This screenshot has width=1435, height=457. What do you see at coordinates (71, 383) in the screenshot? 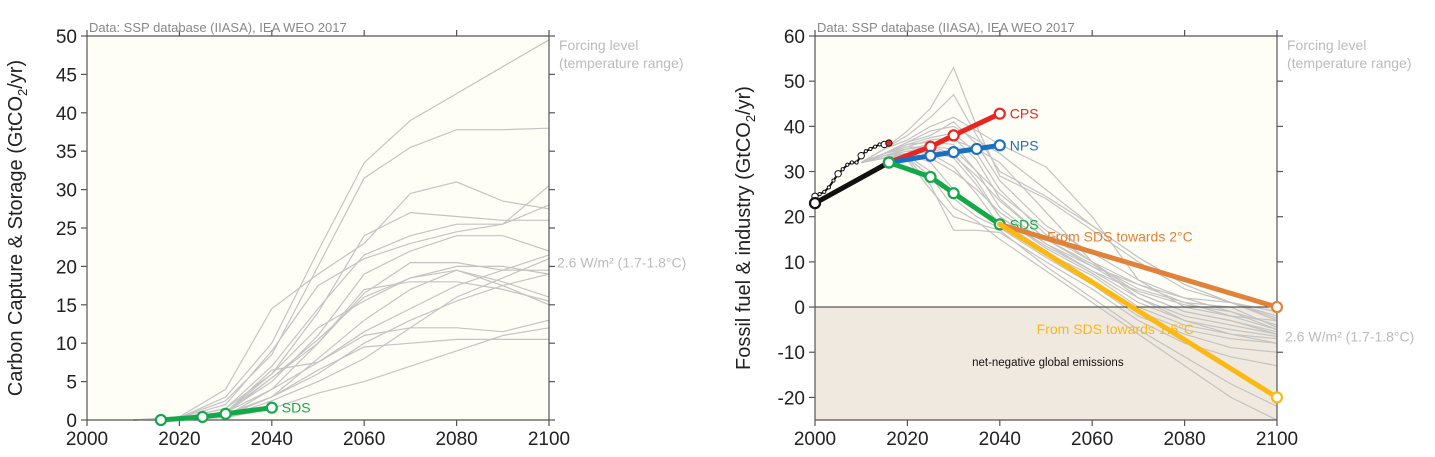
I see `y-tick-label: 5` at bounding box center [71, 383].